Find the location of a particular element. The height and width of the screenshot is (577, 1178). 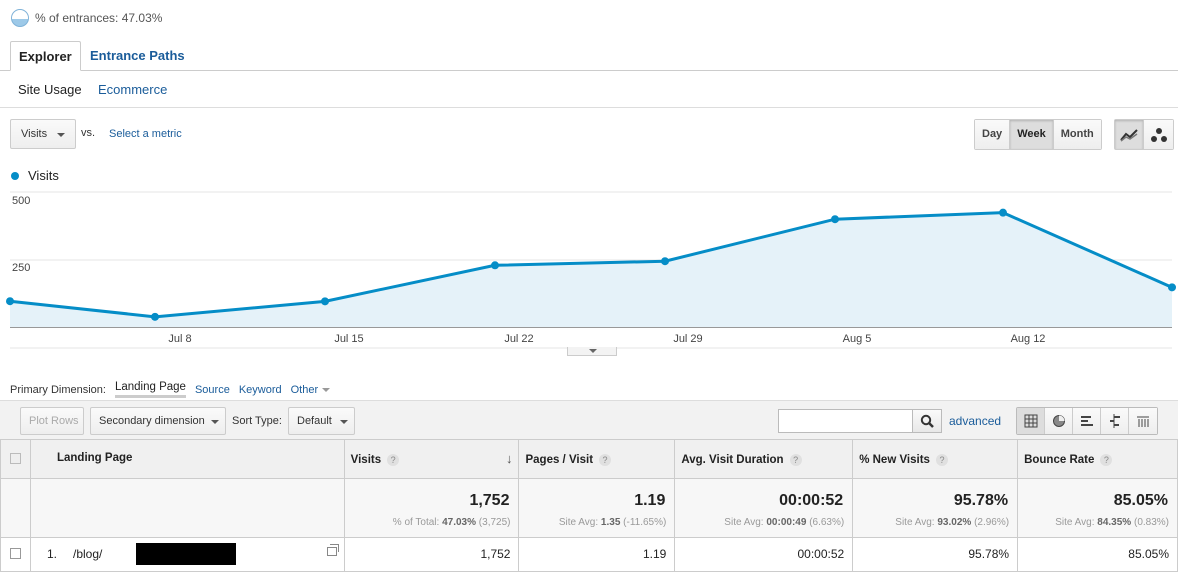

chart-type-selector is located at coordinates (1144, 134).